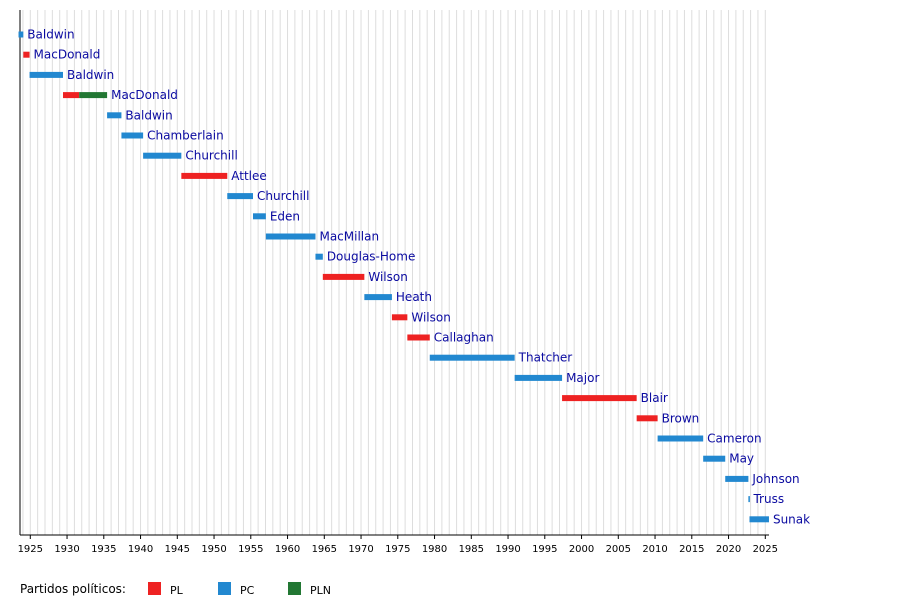  Describe the element at coordinates (654, 398) in the screenshot. I see `pm-name-label: Blair` at that location.